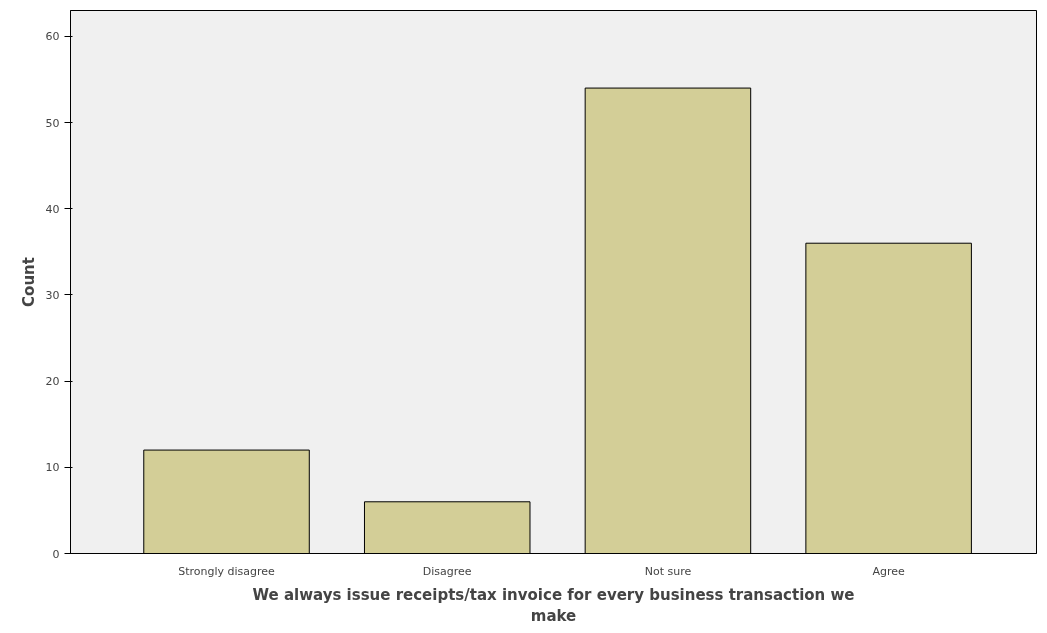 The height and width of the screenshot is (633, 1047). Describe the element at coordinates (56, 554) in the screenshot. I see `y-tick-label: 0` at that location.